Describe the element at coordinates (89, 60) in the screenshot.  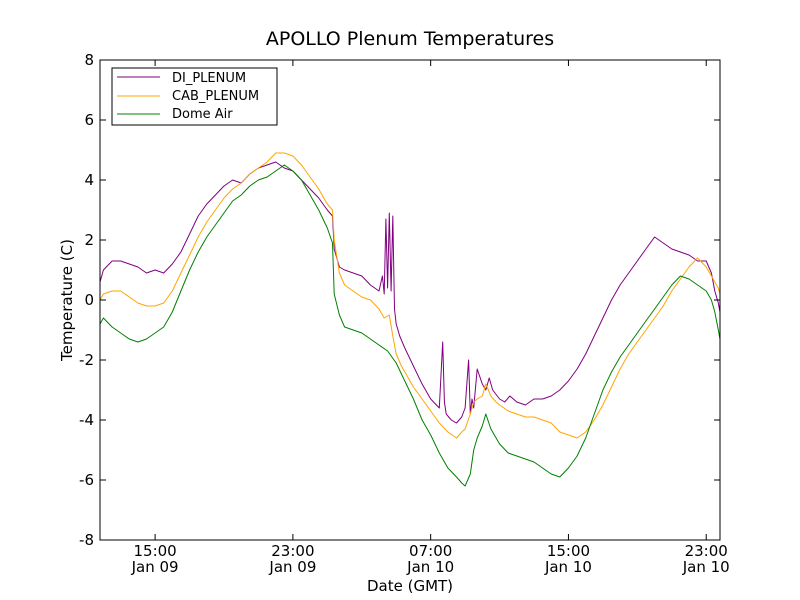
I see `y-tick-label: 8` at that location.